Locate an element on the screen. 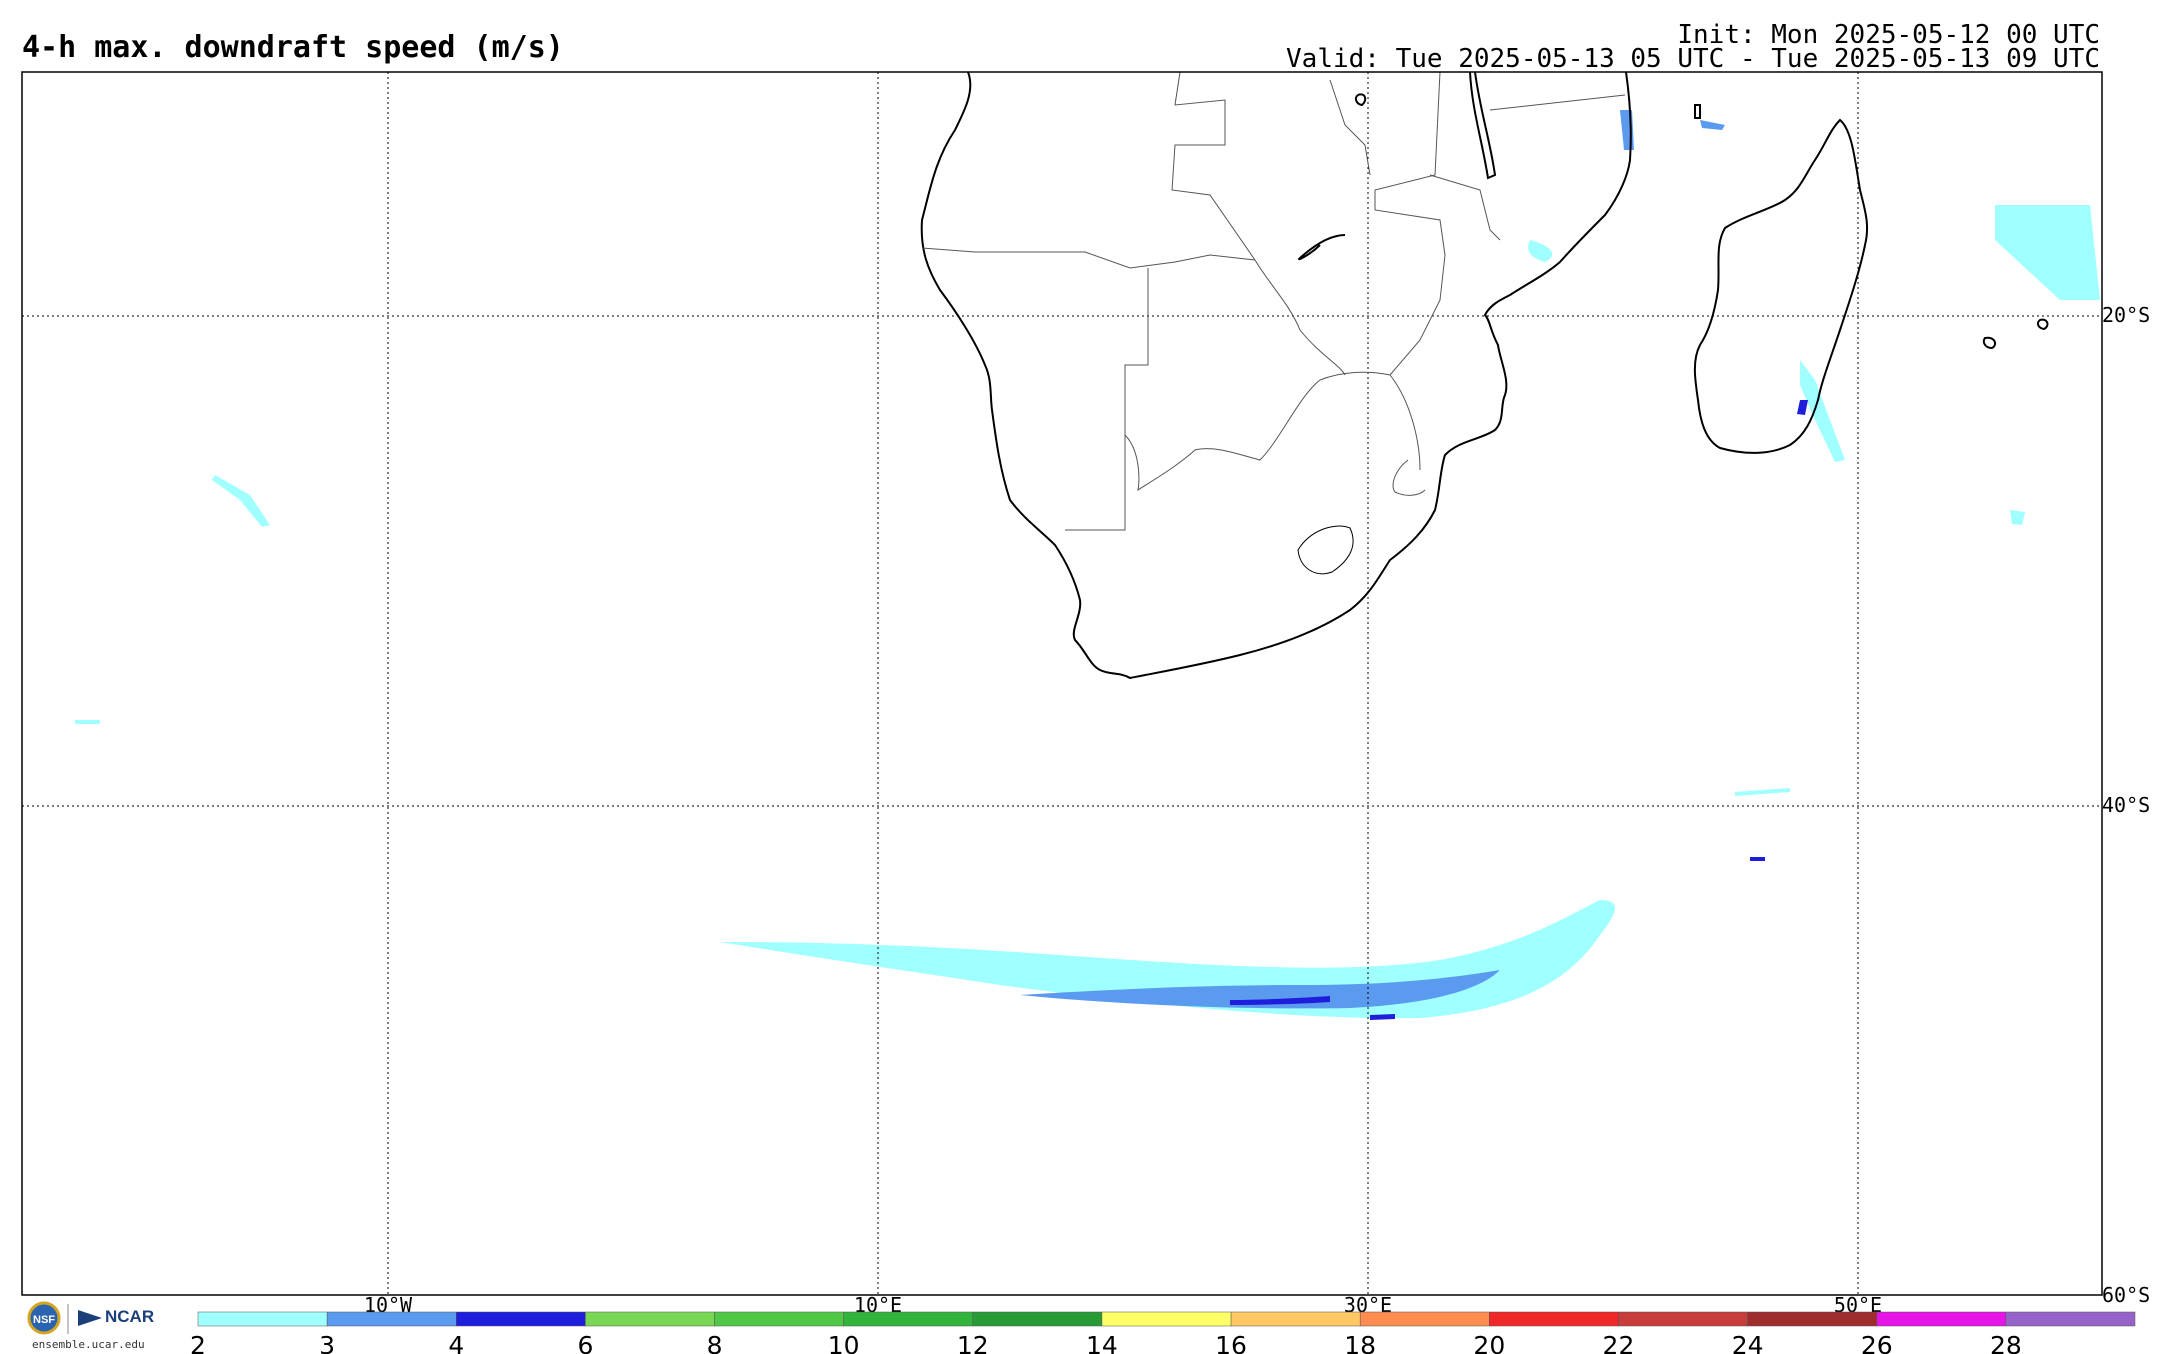 The image size is (2160, 1354). madagascar-coastline is located at coordinates (1781, 286).